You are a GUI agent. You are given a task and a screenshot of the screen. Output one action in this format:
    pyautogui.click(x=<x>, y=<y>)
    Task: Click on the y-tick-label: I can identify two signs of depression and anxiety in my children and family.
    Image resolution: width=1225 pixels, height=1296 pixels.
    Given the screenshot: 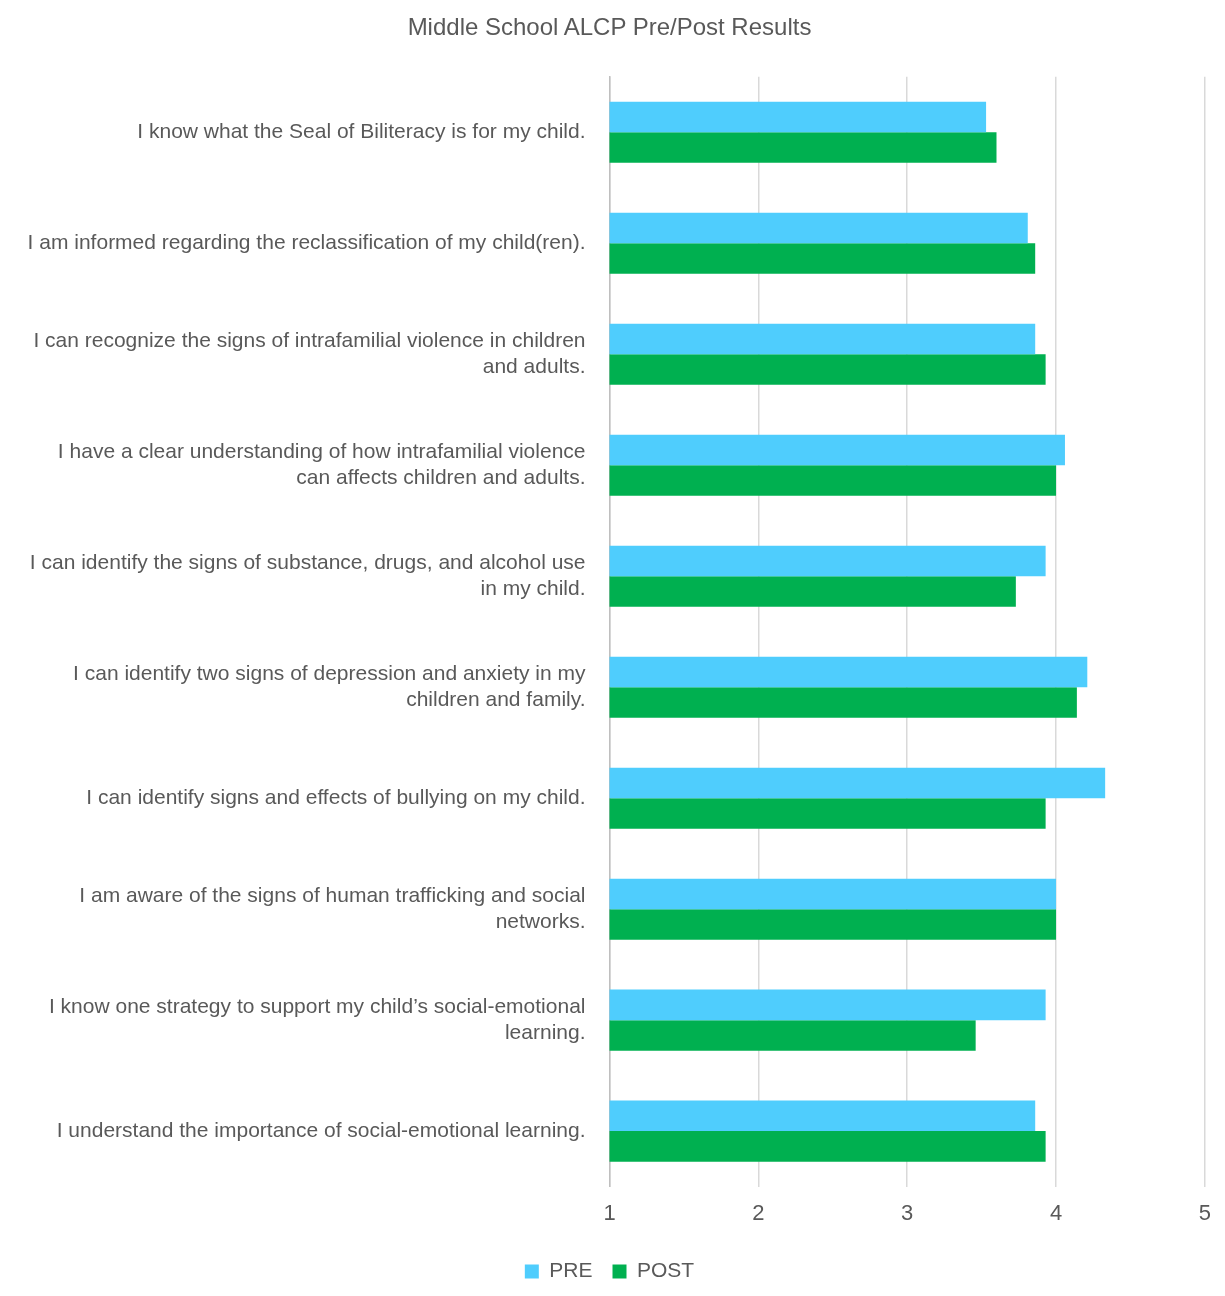 What is the action you would take?
    pyautogui.click(x=329, y=685)
    